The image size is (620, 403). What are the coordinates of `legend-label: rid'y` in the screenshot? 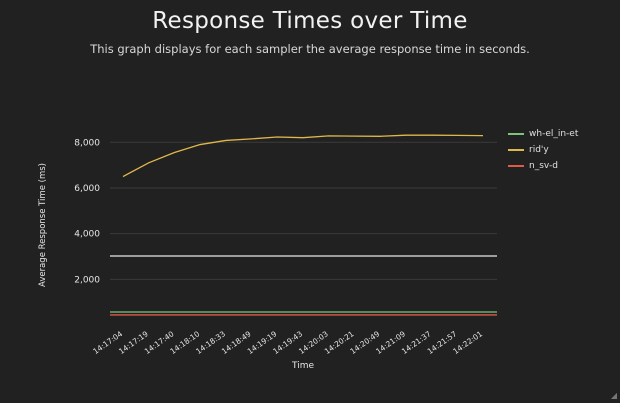 It's located at (539, 150).